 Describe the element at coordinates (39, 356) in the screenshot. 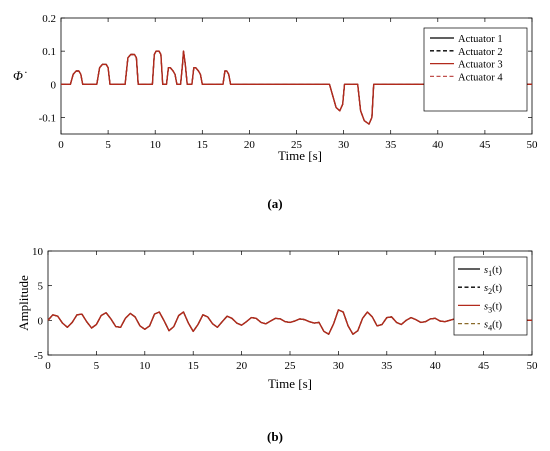

I see `y-tick-label: -5` at that location.